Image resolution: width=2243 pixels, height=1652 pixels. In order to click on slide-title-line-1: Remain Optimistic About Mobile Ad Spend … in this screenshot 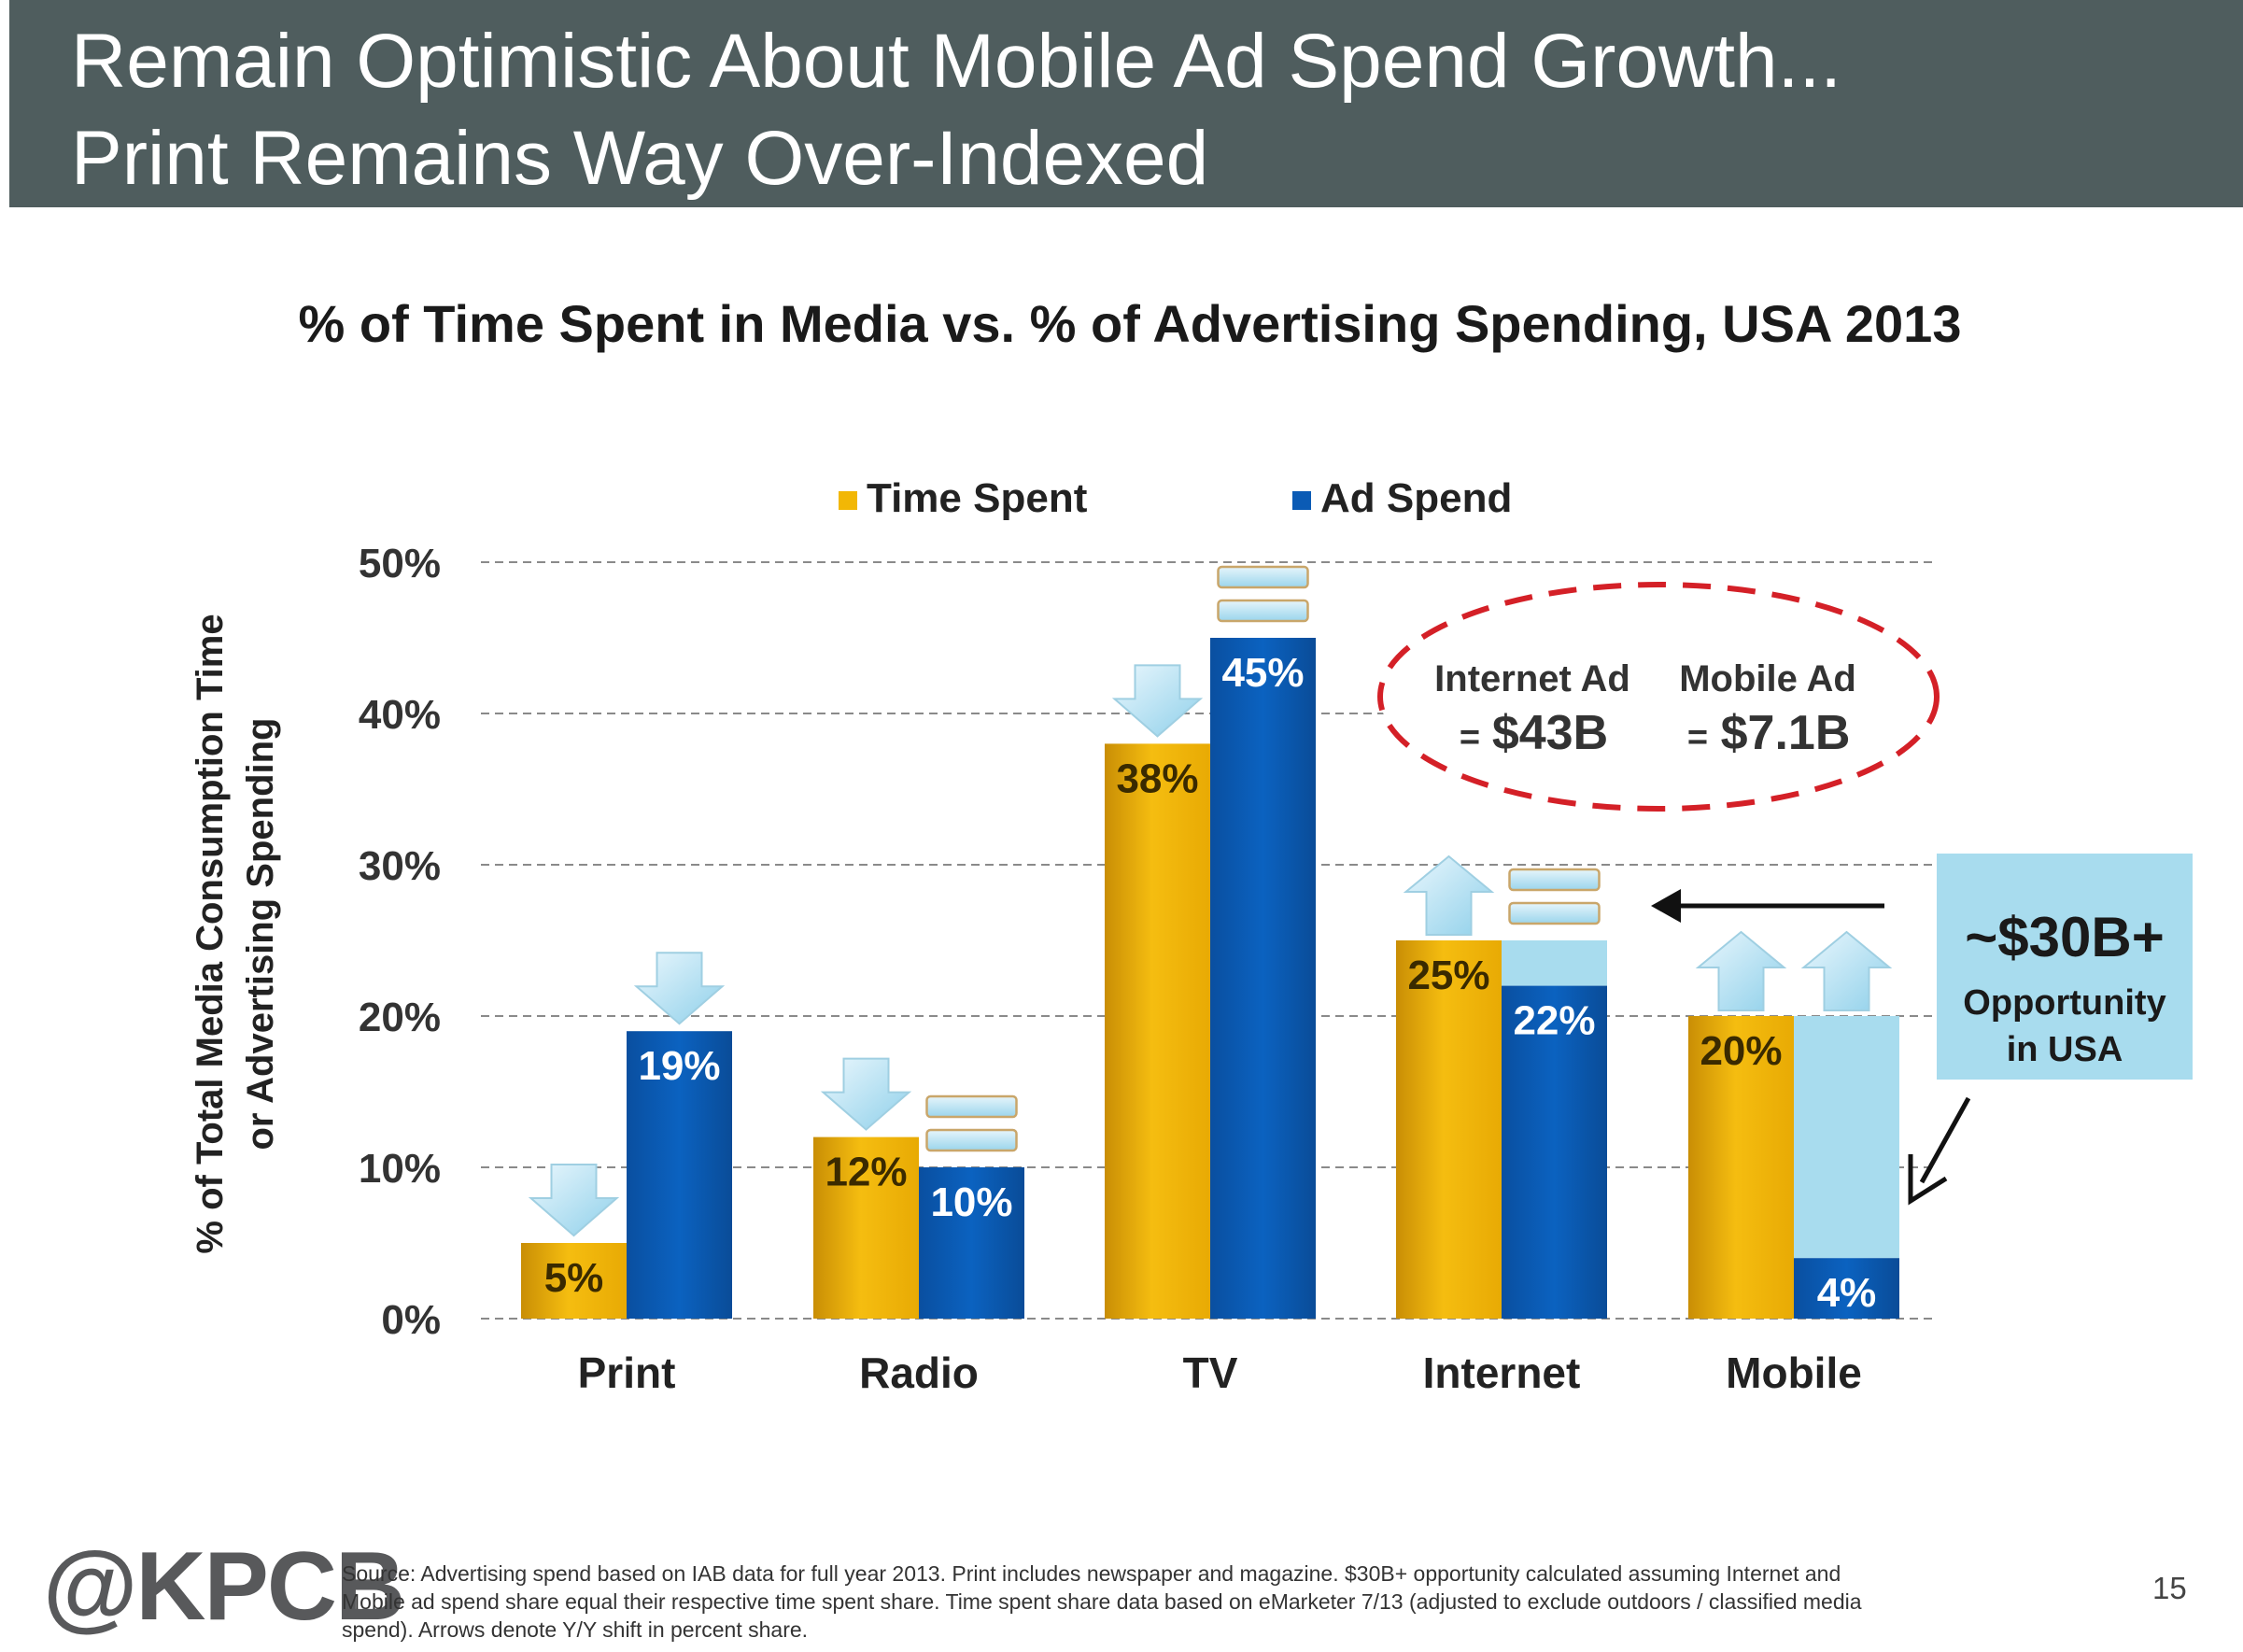, I will do `click(957, 61)`.